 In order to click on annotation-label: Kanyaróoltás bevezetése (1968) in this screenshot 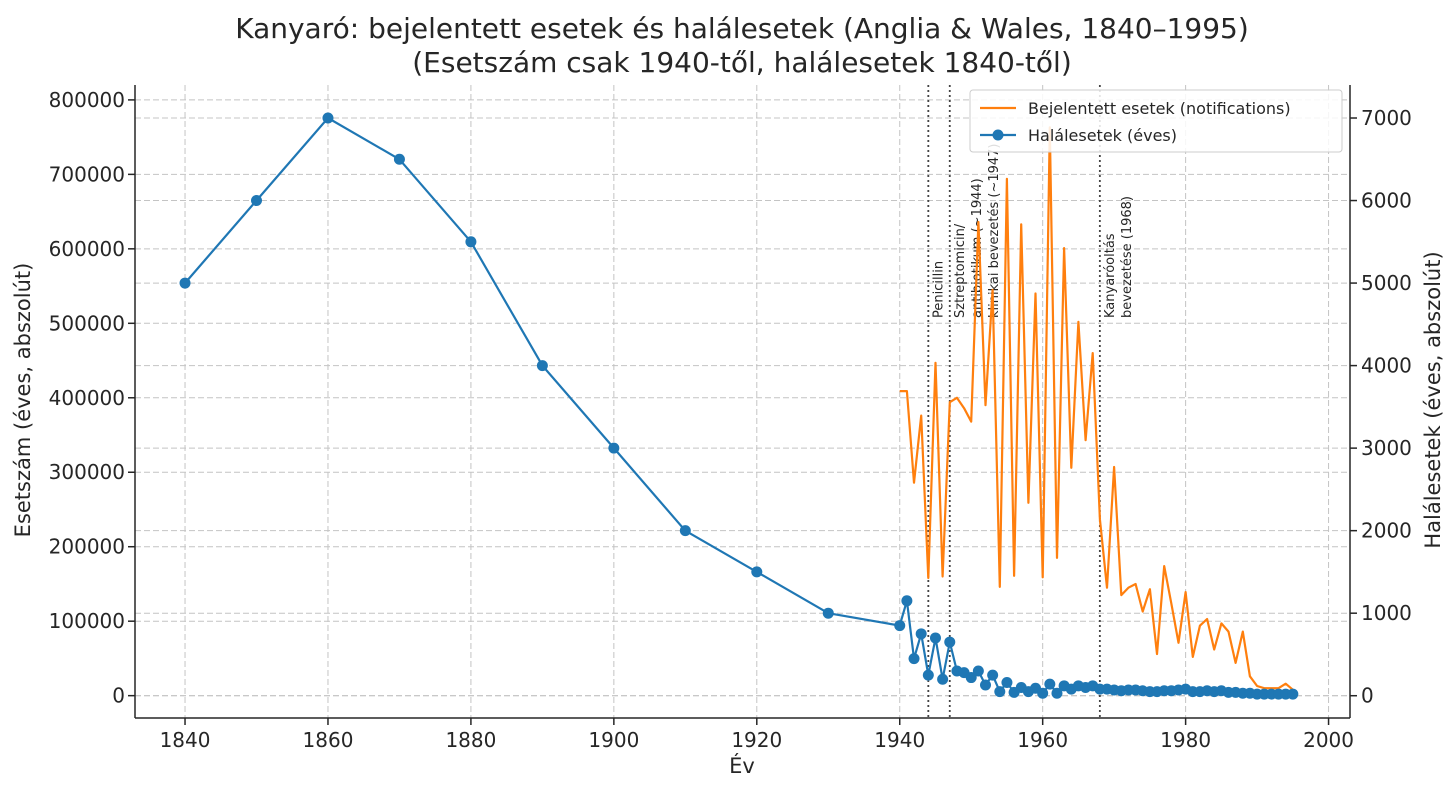, I will do `click(1119, 257)`.